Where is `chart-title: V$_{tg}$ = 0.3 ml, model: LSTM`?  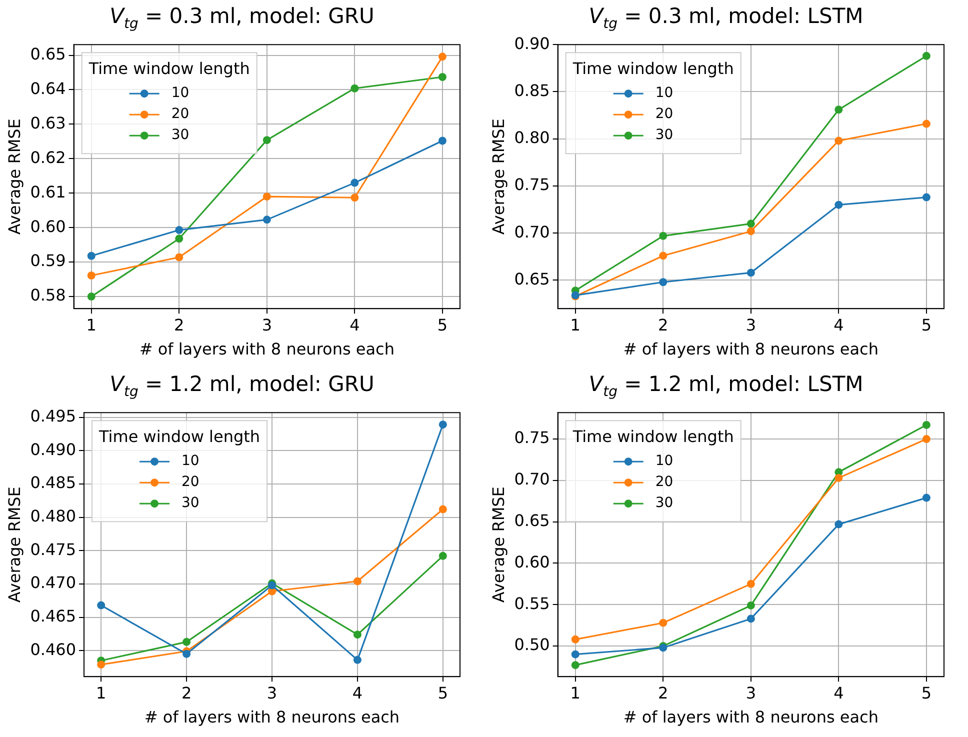 chart-title: V$_{tg}$ = 0.3 ml, model: LSTM is located at coordinates (726, 18).